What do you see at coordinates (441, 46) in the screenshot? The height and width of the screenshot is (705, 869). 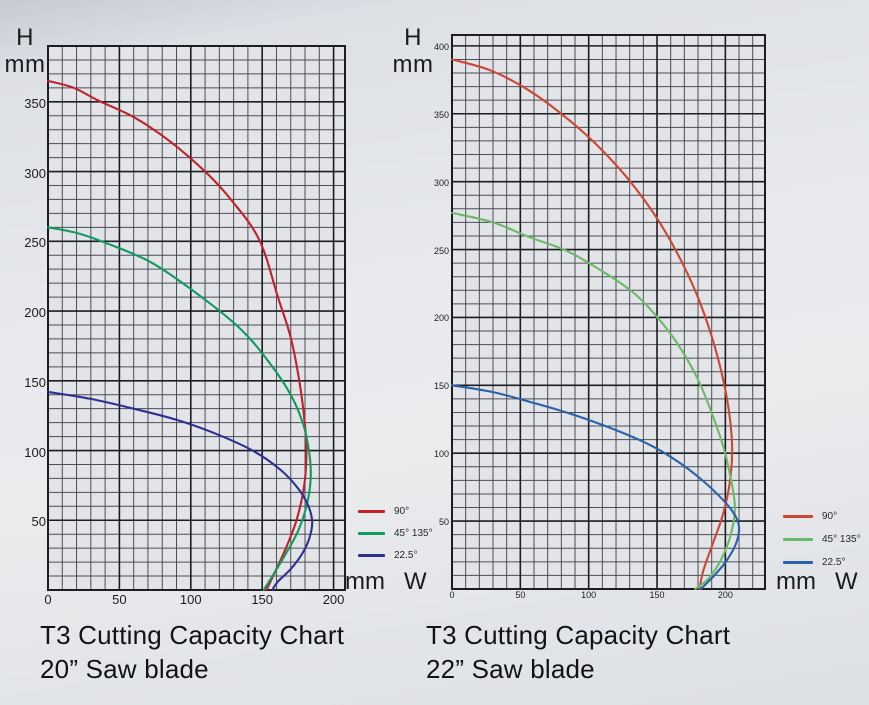 I see `y-tick-label: 400` at bounding box center [441, 46].